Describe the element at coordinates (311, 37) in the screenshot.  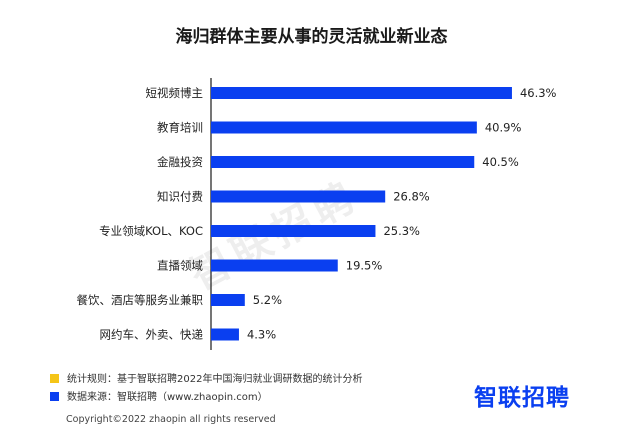
I see `chart-title: 海归群体主要从事的灵活就业新业态` at that location.